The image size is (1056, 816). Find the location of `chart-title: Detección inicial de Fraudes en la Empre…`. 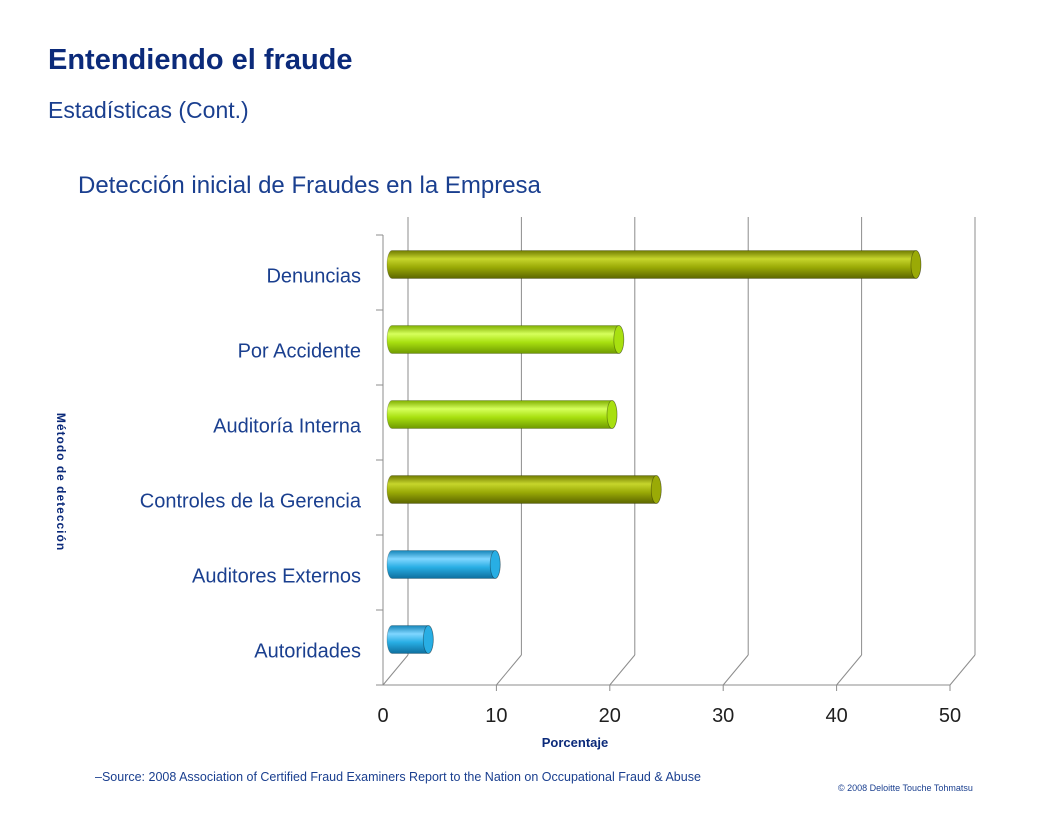

chart-title: Detección inicial de Fraudes en la Empre… is located at coordinates (309, 185).